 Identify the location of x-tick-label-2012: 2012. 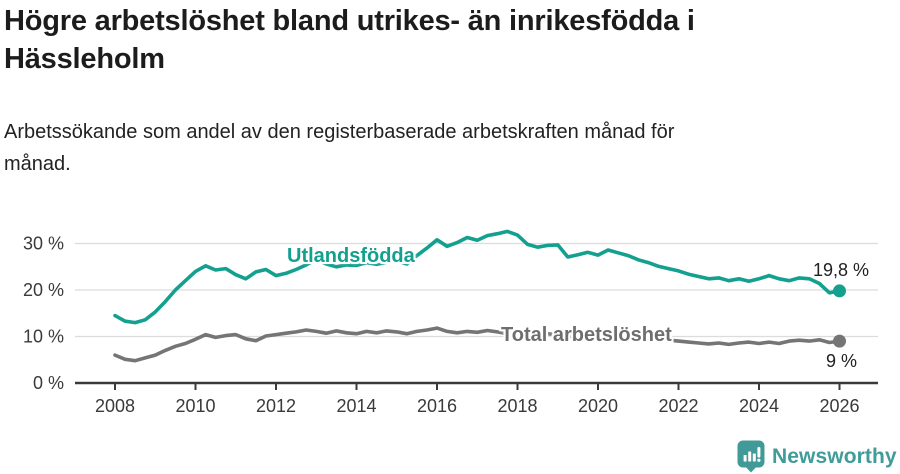
(276, 406).